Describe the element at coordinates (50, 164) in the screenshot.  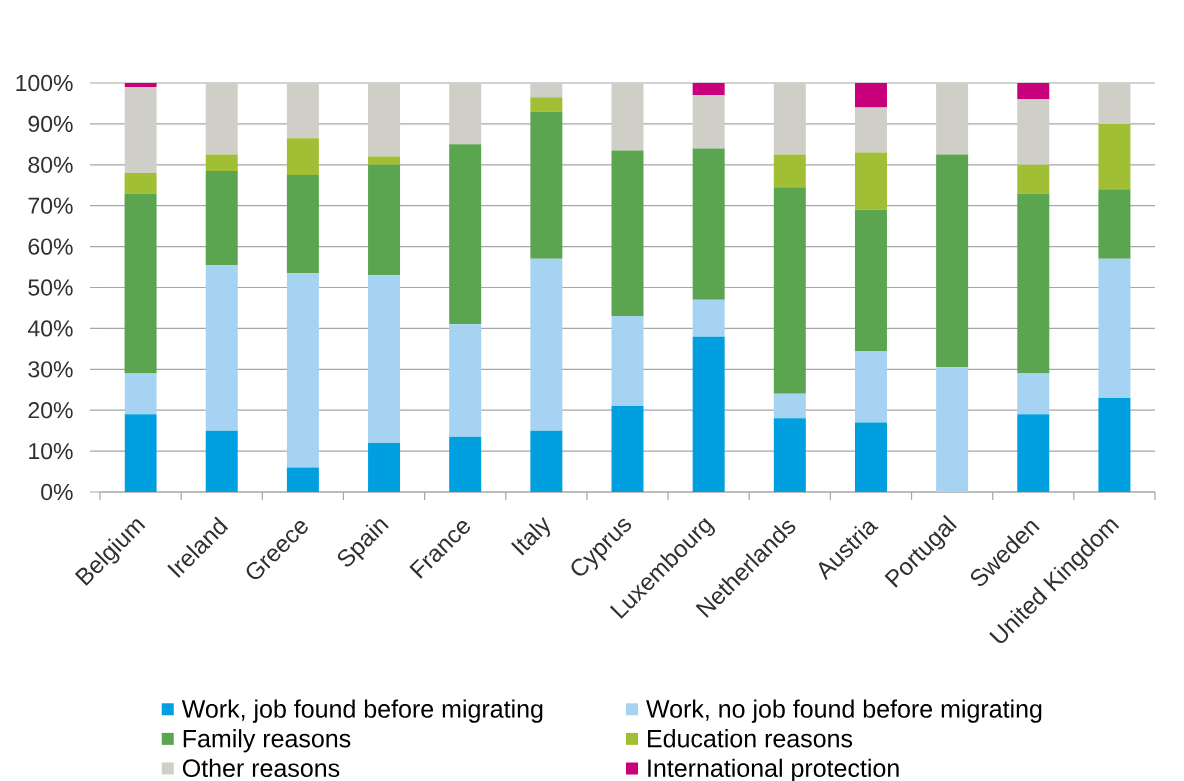
I see `y-tick-label: 80%` at that location.